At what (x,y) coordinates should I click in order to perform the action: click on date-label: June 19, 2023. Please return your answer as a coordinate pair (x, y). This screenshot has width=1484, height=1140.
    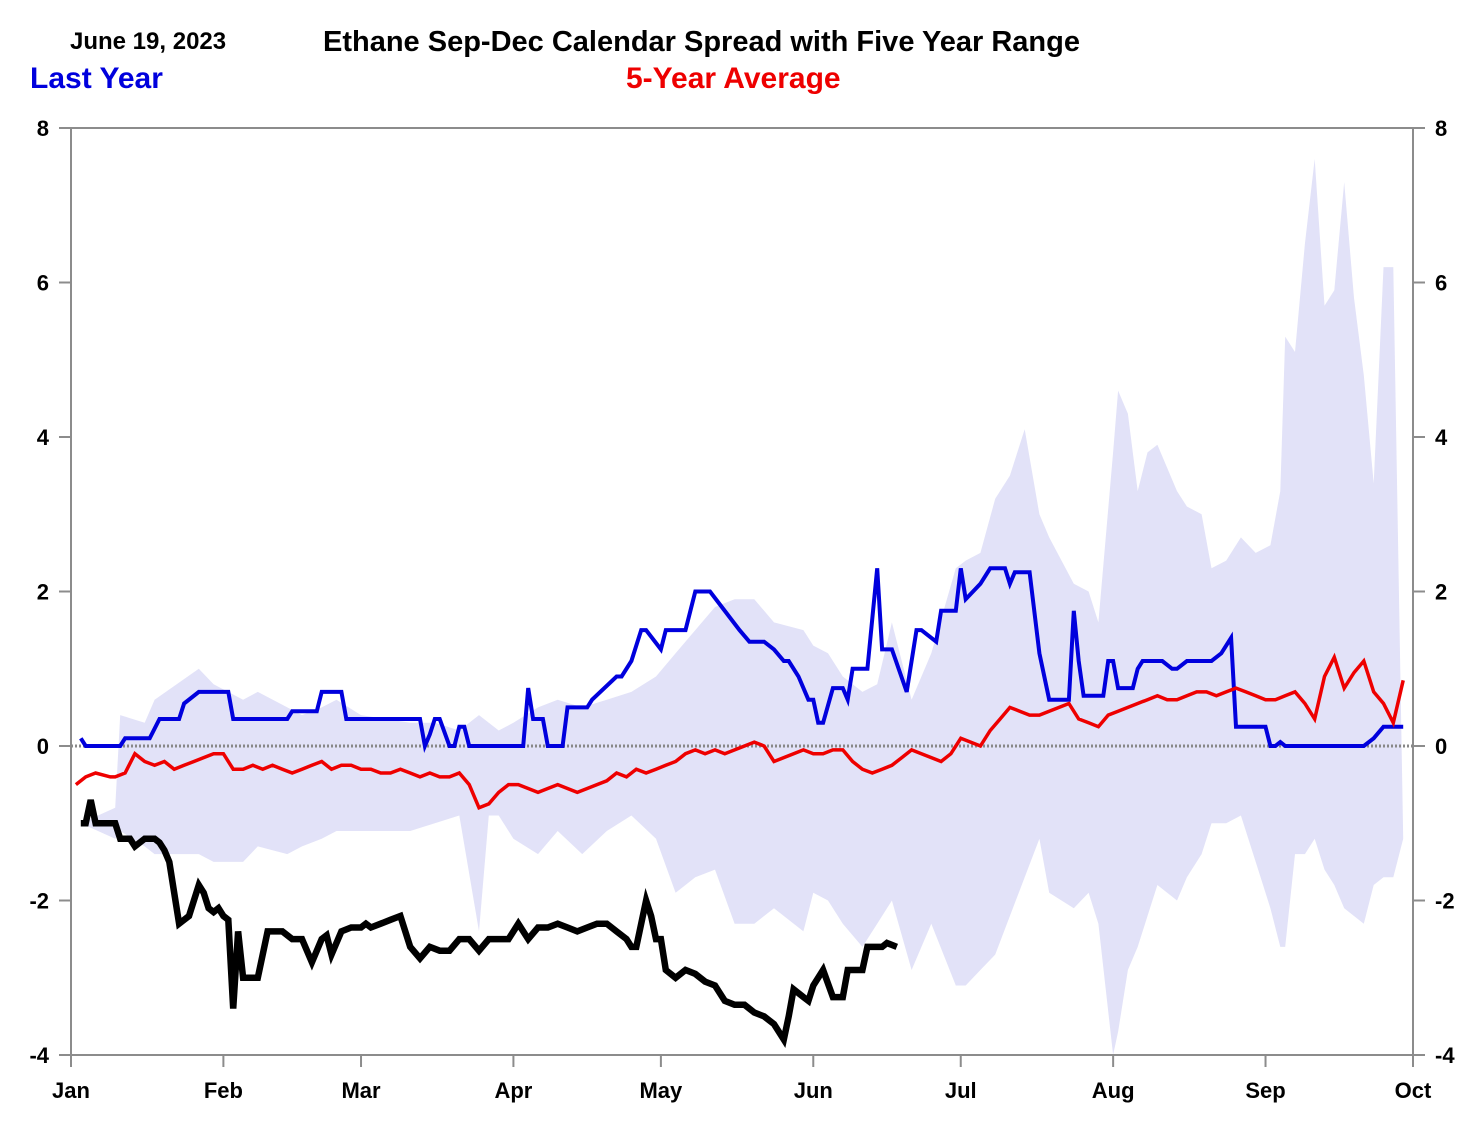
    Looking at the image, I should click on (148, 41).